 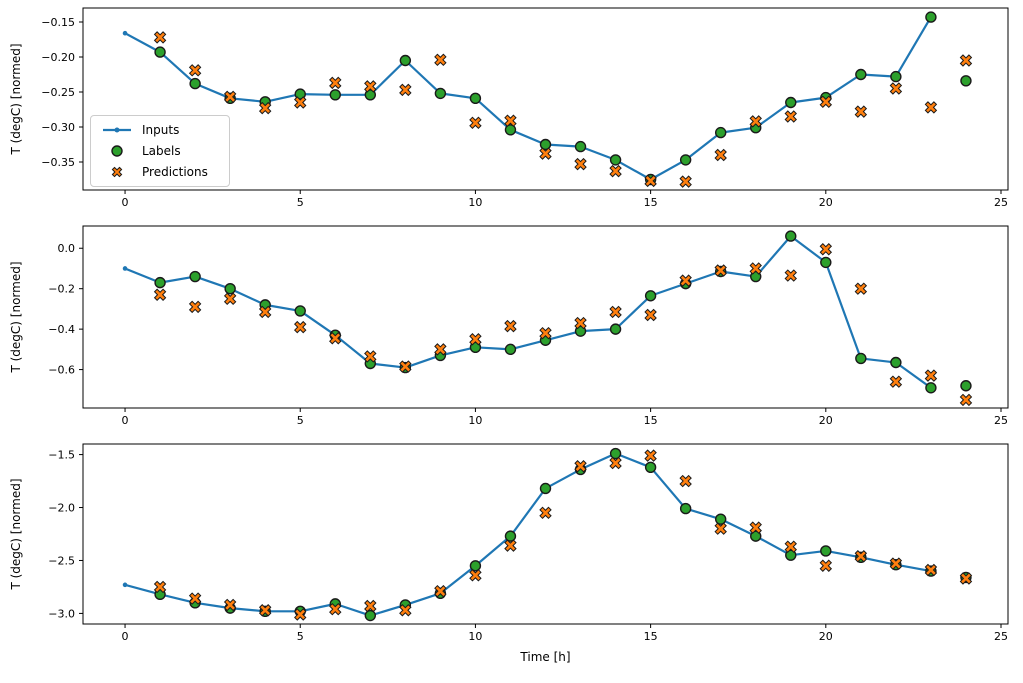 I want to click on x-tick-label: 15, so click(x=651, y=202).